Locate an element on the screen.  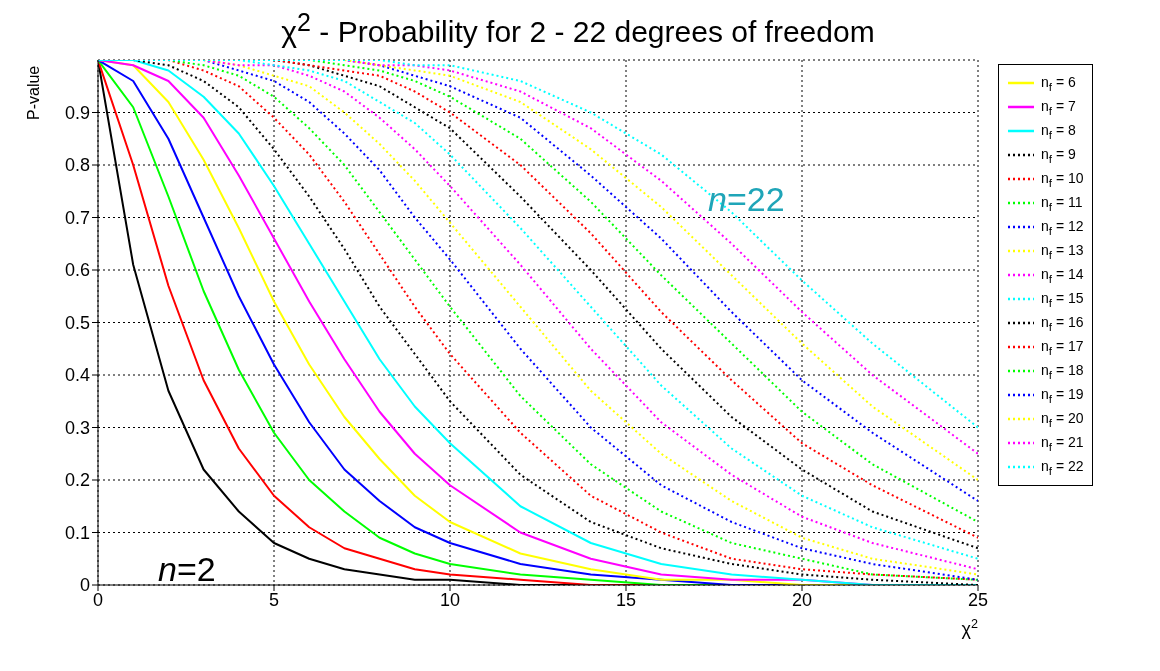
y-tick-label: 0.2 is located at coordinates (77, 480).